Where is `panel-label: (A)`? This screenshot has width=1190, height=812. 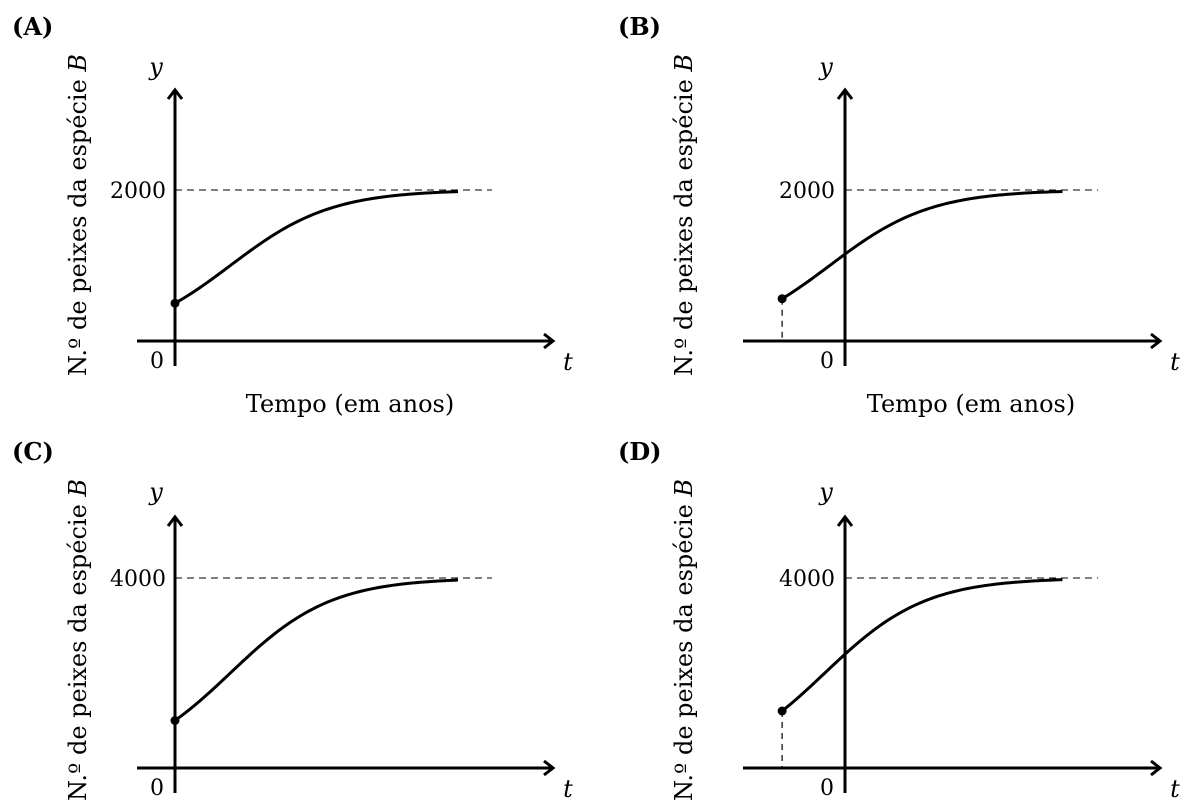 panel-label: (A) is located at coordinates (32, 26).